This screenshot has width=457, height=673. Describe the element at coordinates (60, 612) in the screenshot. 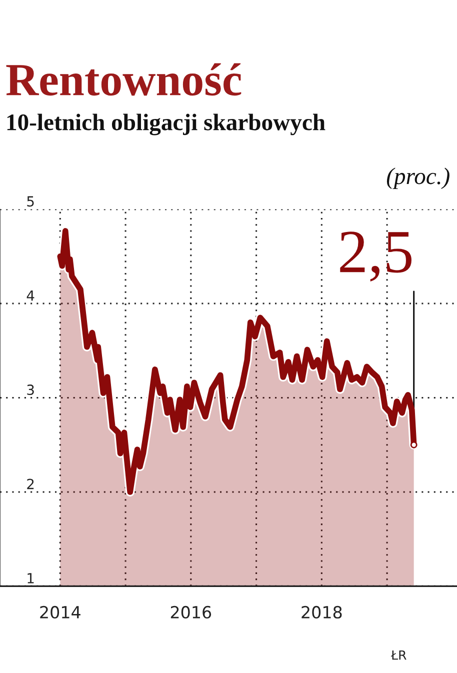

I see `x-tick-label: 2014` at that location.